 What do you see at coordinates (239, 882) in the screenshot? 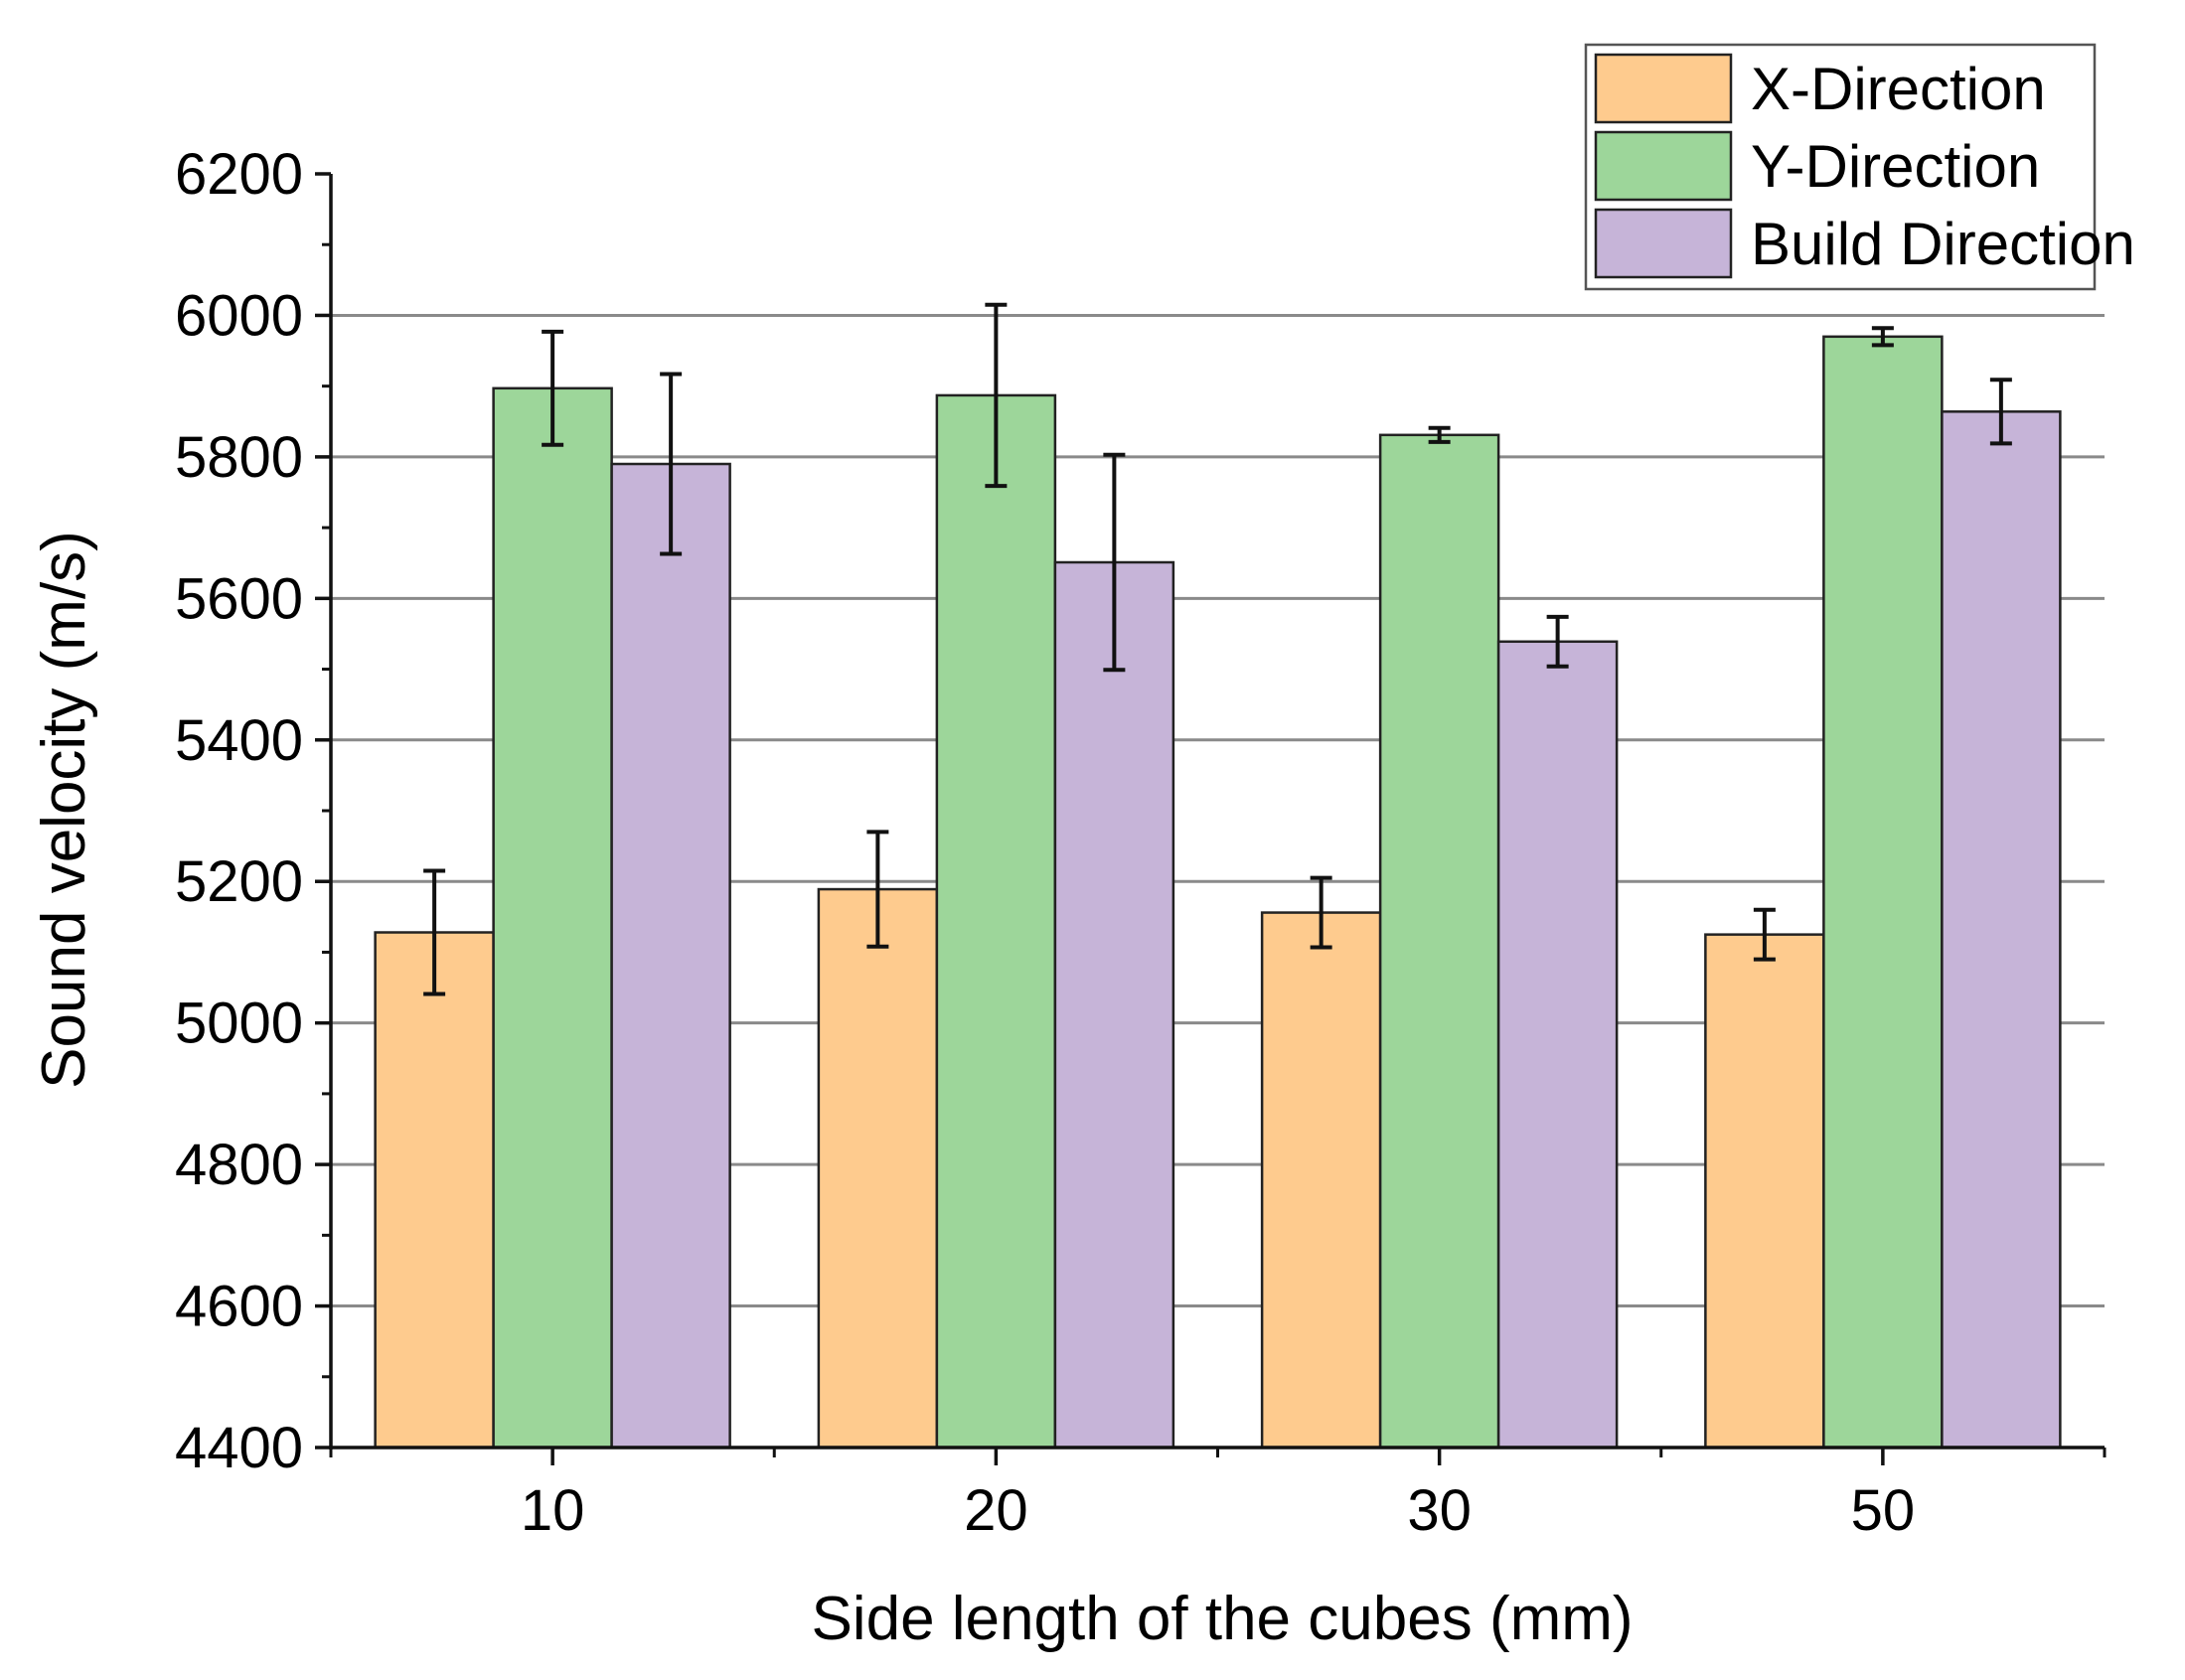
I see `y-tick-label: 5200` at bounding box center [239, 882].